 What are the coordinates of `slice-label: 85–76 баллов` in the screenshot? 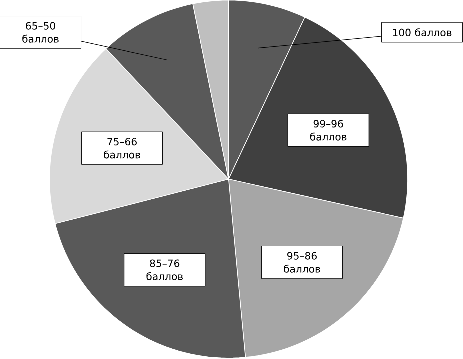 It's located at (164, 270).